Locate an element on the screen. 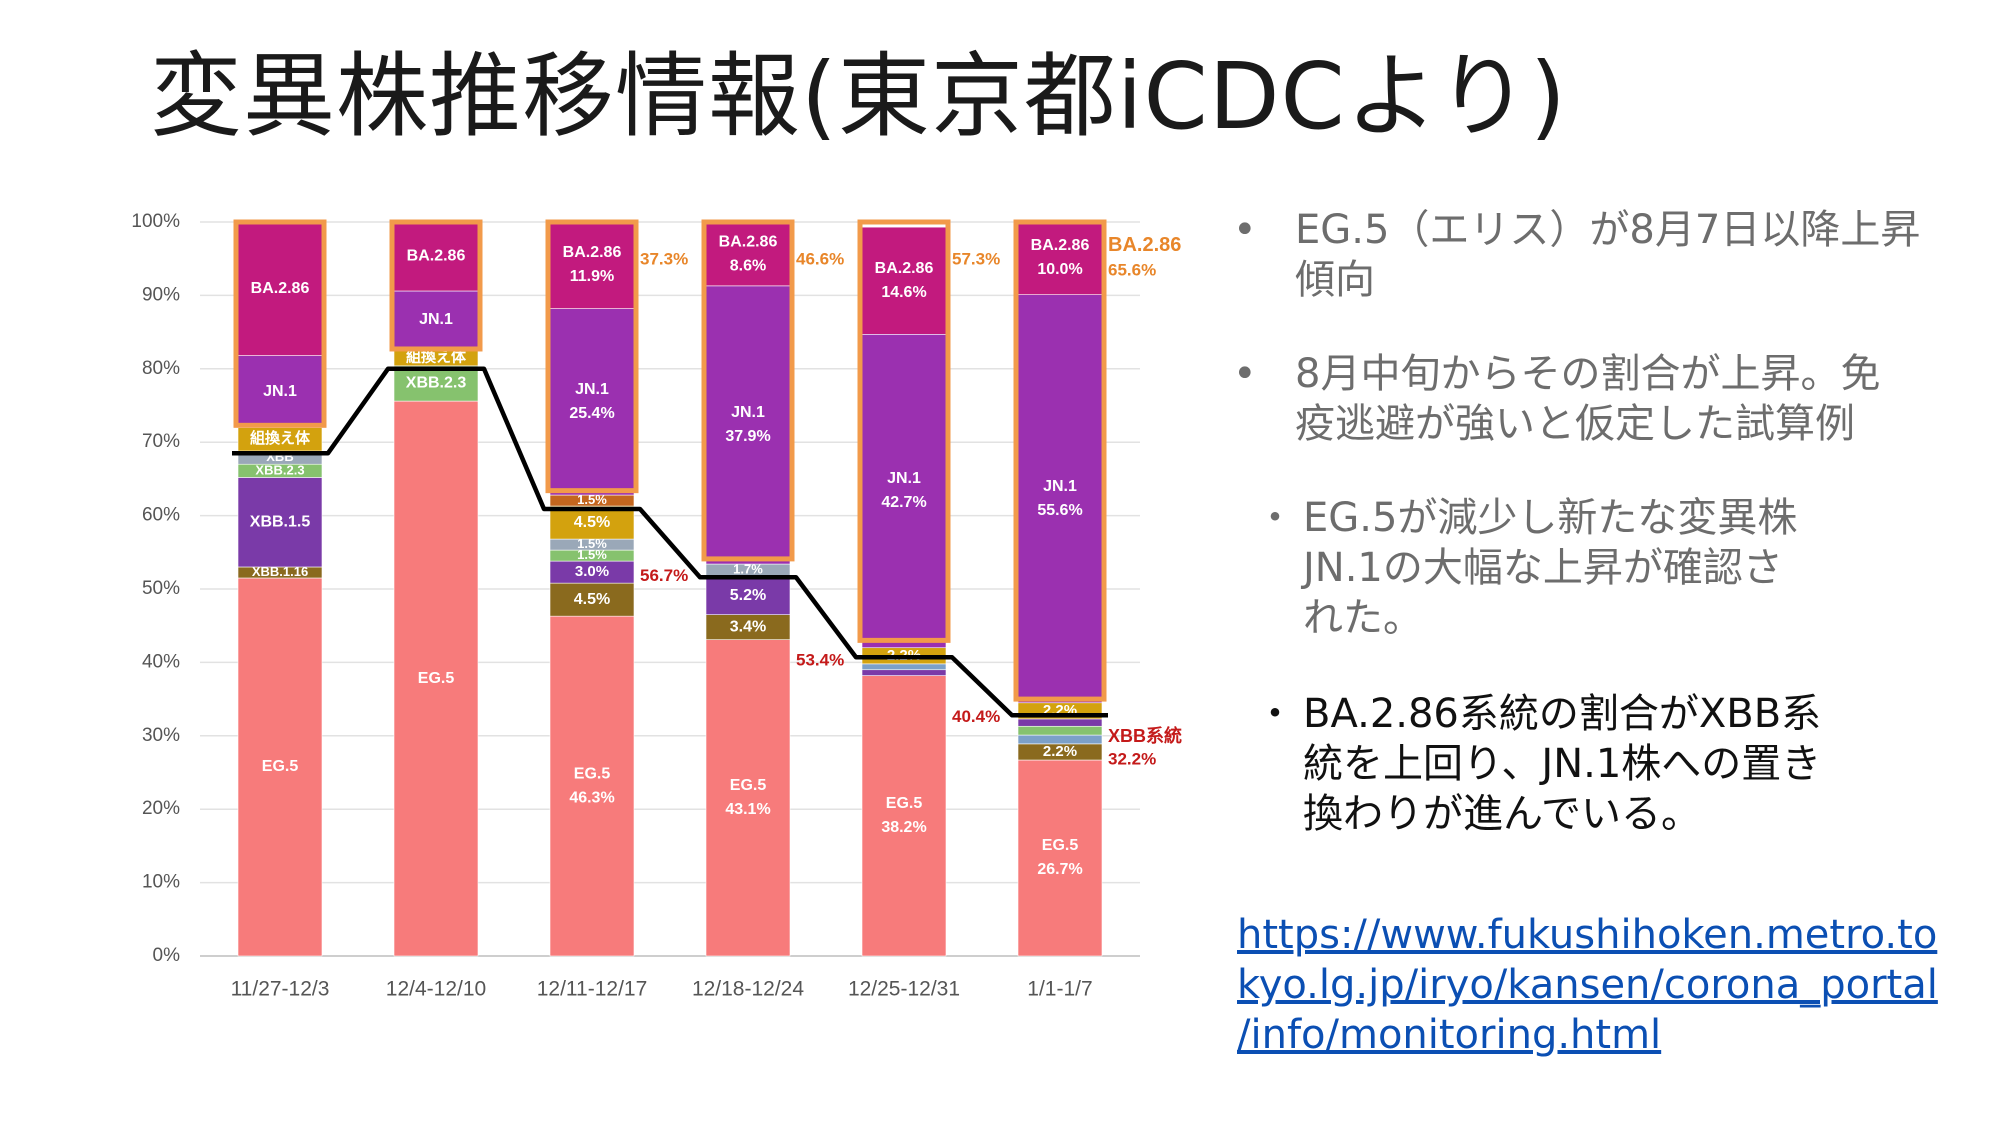 The width and height of the screenshot is (2000, 1125). point-line: BA.2.86系統の割合がXBB系 is located at coordinates (1562, 714).